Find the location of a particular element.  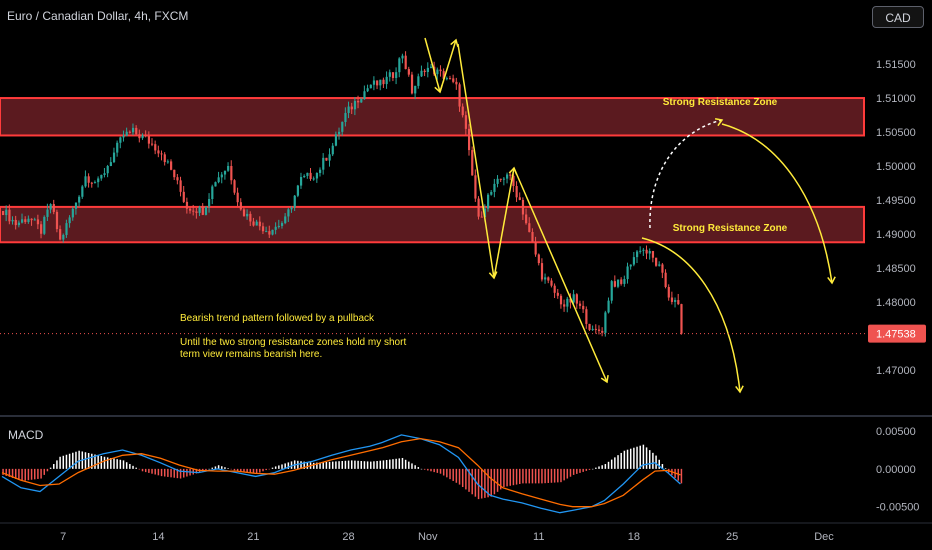

price-tick-label: 1.48500 is located at coordinates (896, 269).